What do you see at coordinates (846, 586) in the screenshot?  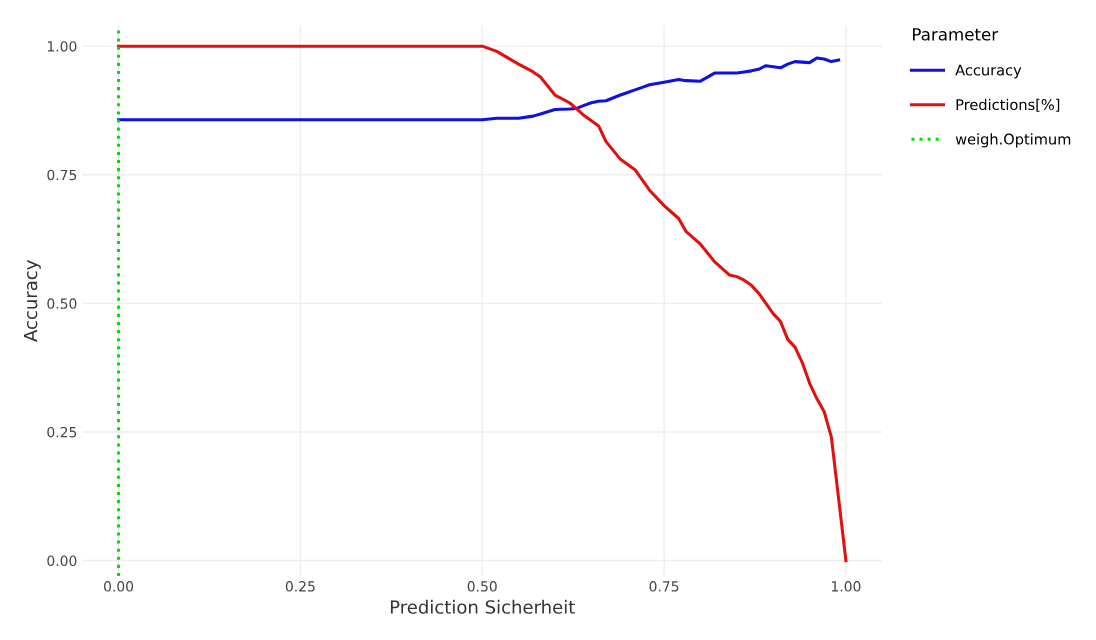 I see `x-tick-label: 1.00` at bounding box center [846, 586].